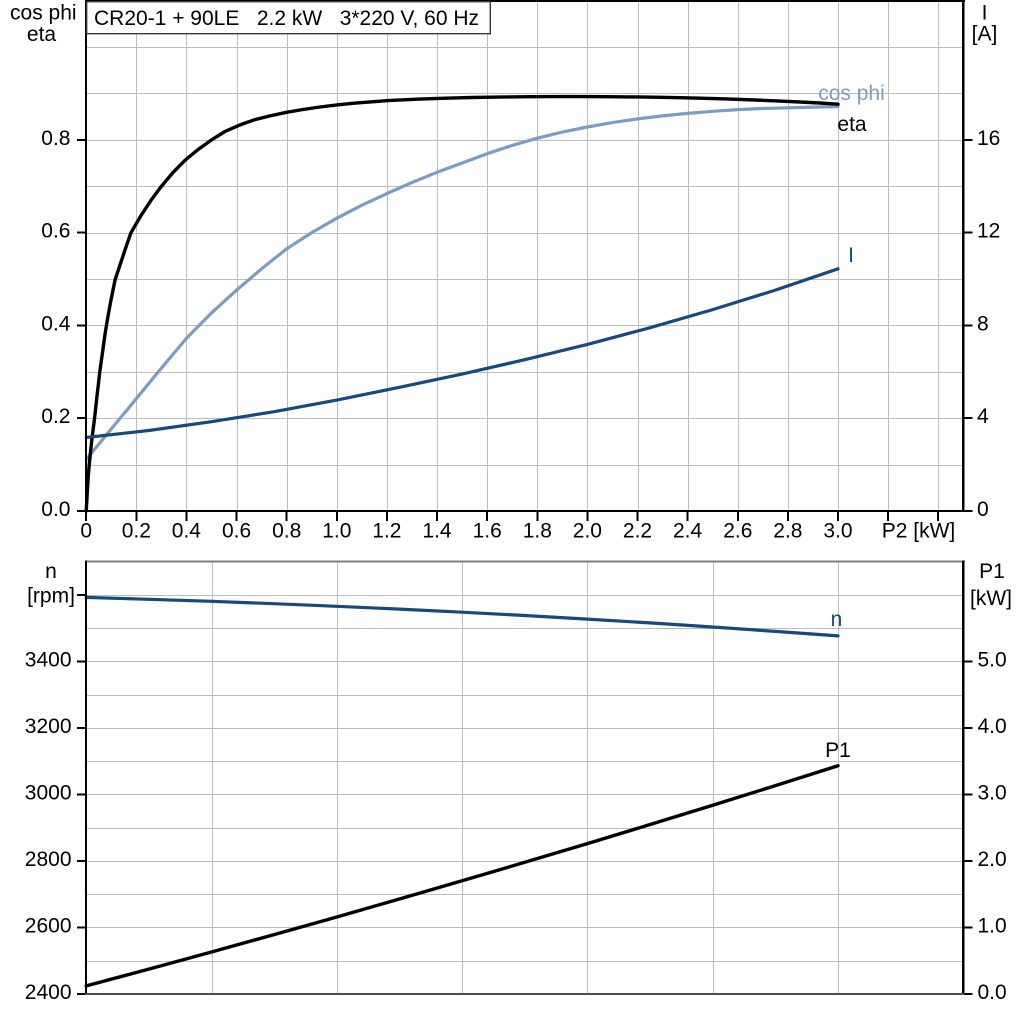 This screenshot has width=1024, height=1024. What do you see at coordinates (537, 530) in the screenshot?
I see `svg-text: 1.8` at bounding box center [537, 530].